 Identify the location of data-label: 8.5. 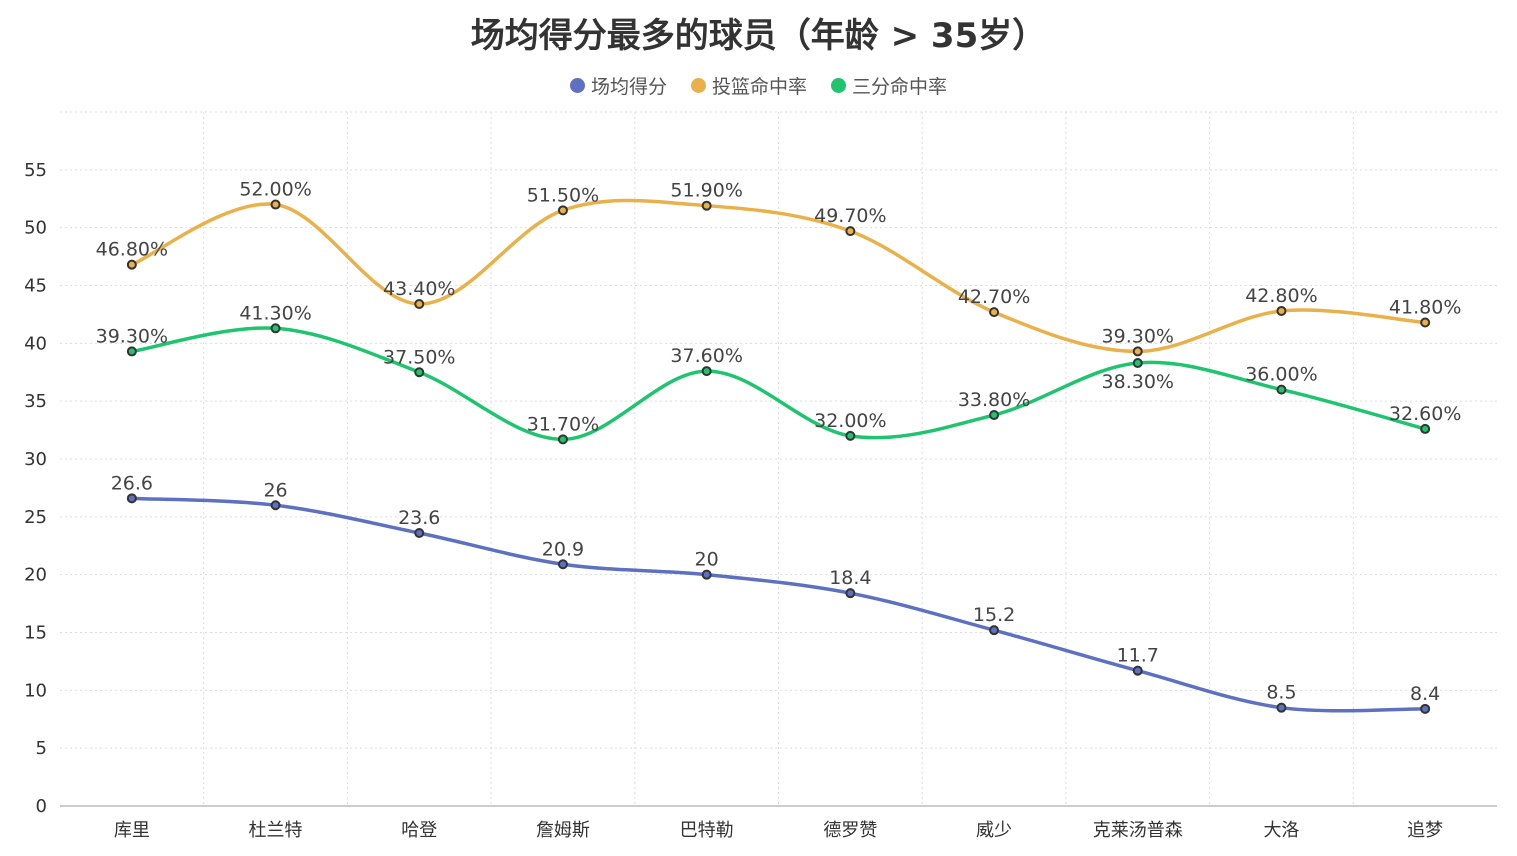
(1281, 693).